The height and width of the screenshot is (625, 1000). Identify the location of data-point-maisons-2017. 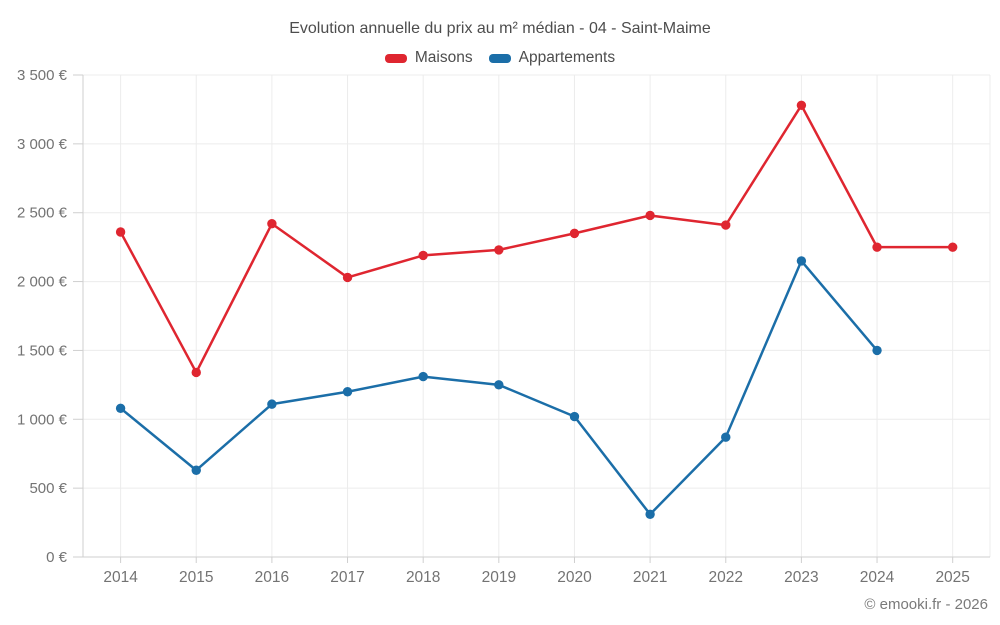
(347, 277).